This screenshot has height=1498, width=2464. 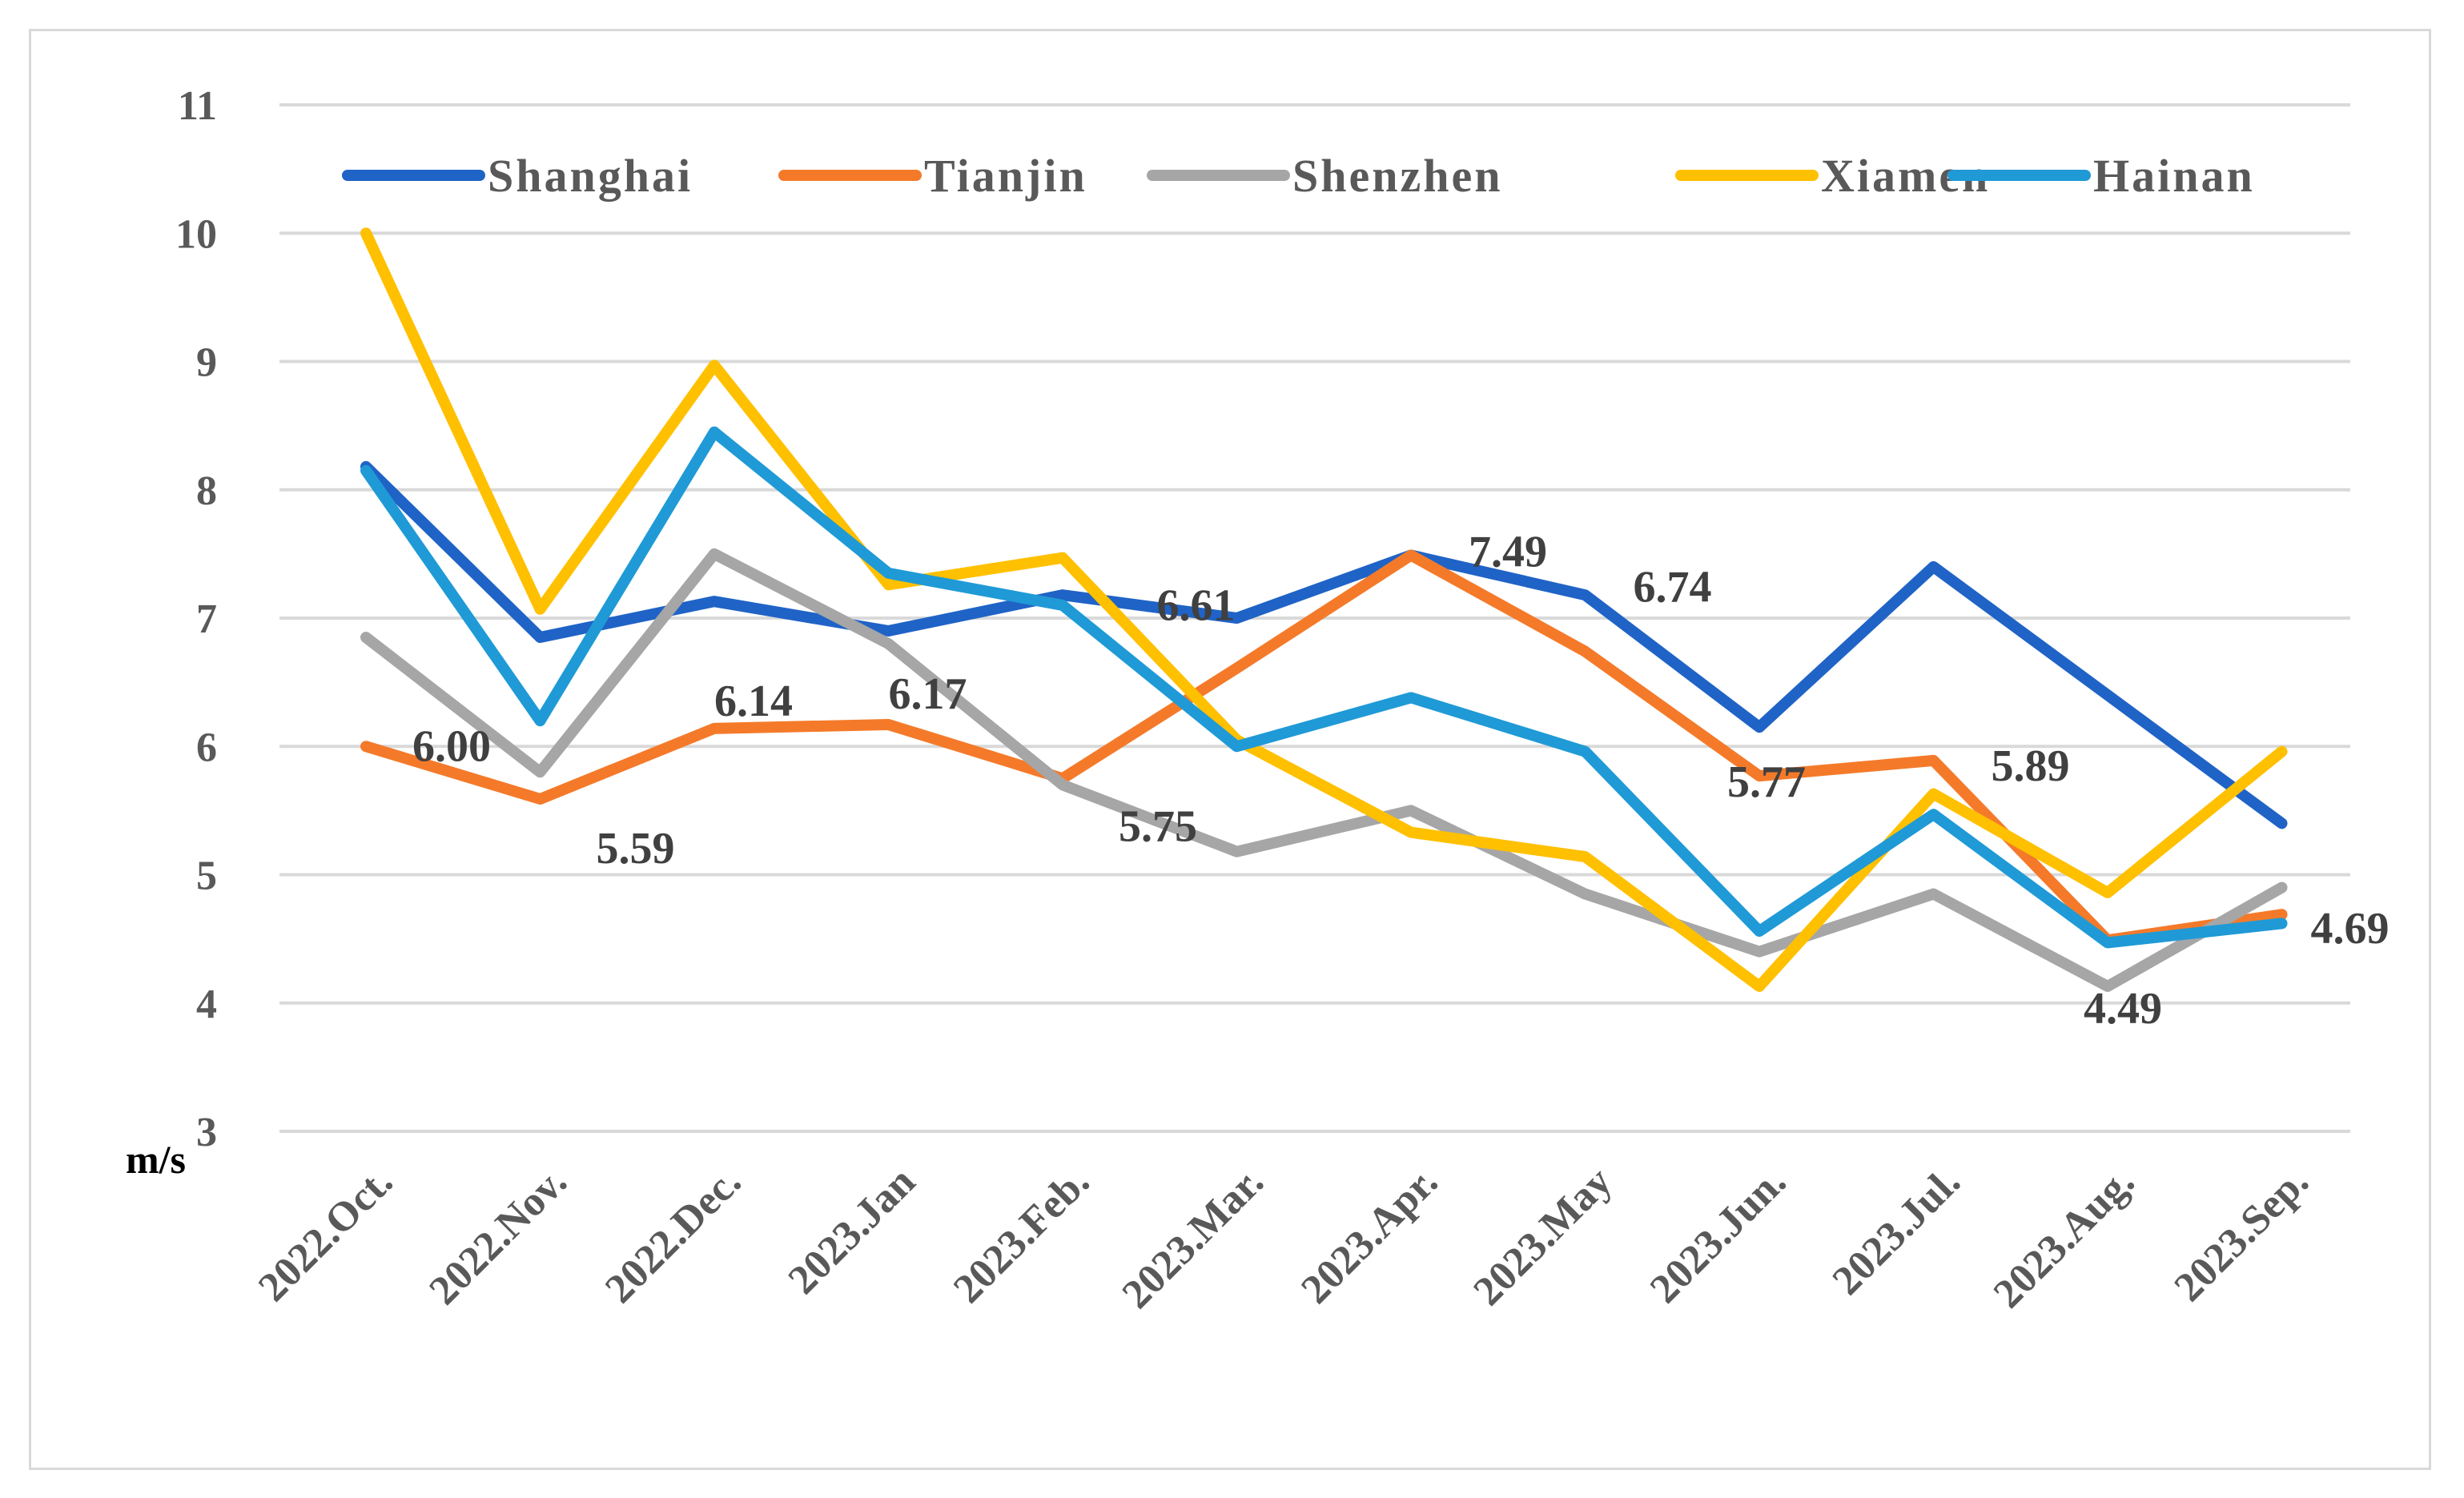 I want to click on x-tick-label: 2023.Jun., so click(x=1718, y=1235).